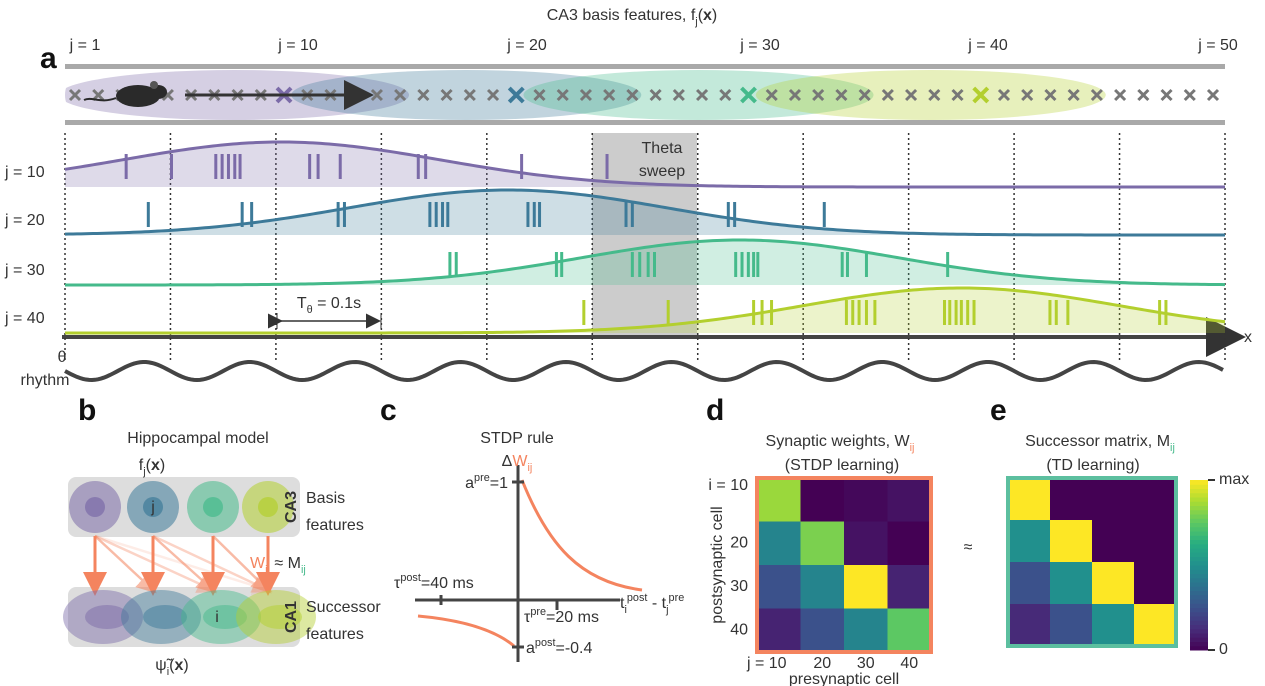 The height and width of the screenshot is (686, 1265). What do you see at coordinates (644, 235) in the screenshot?
I see `theta-sweep-band` at bounding box center [644, 235].